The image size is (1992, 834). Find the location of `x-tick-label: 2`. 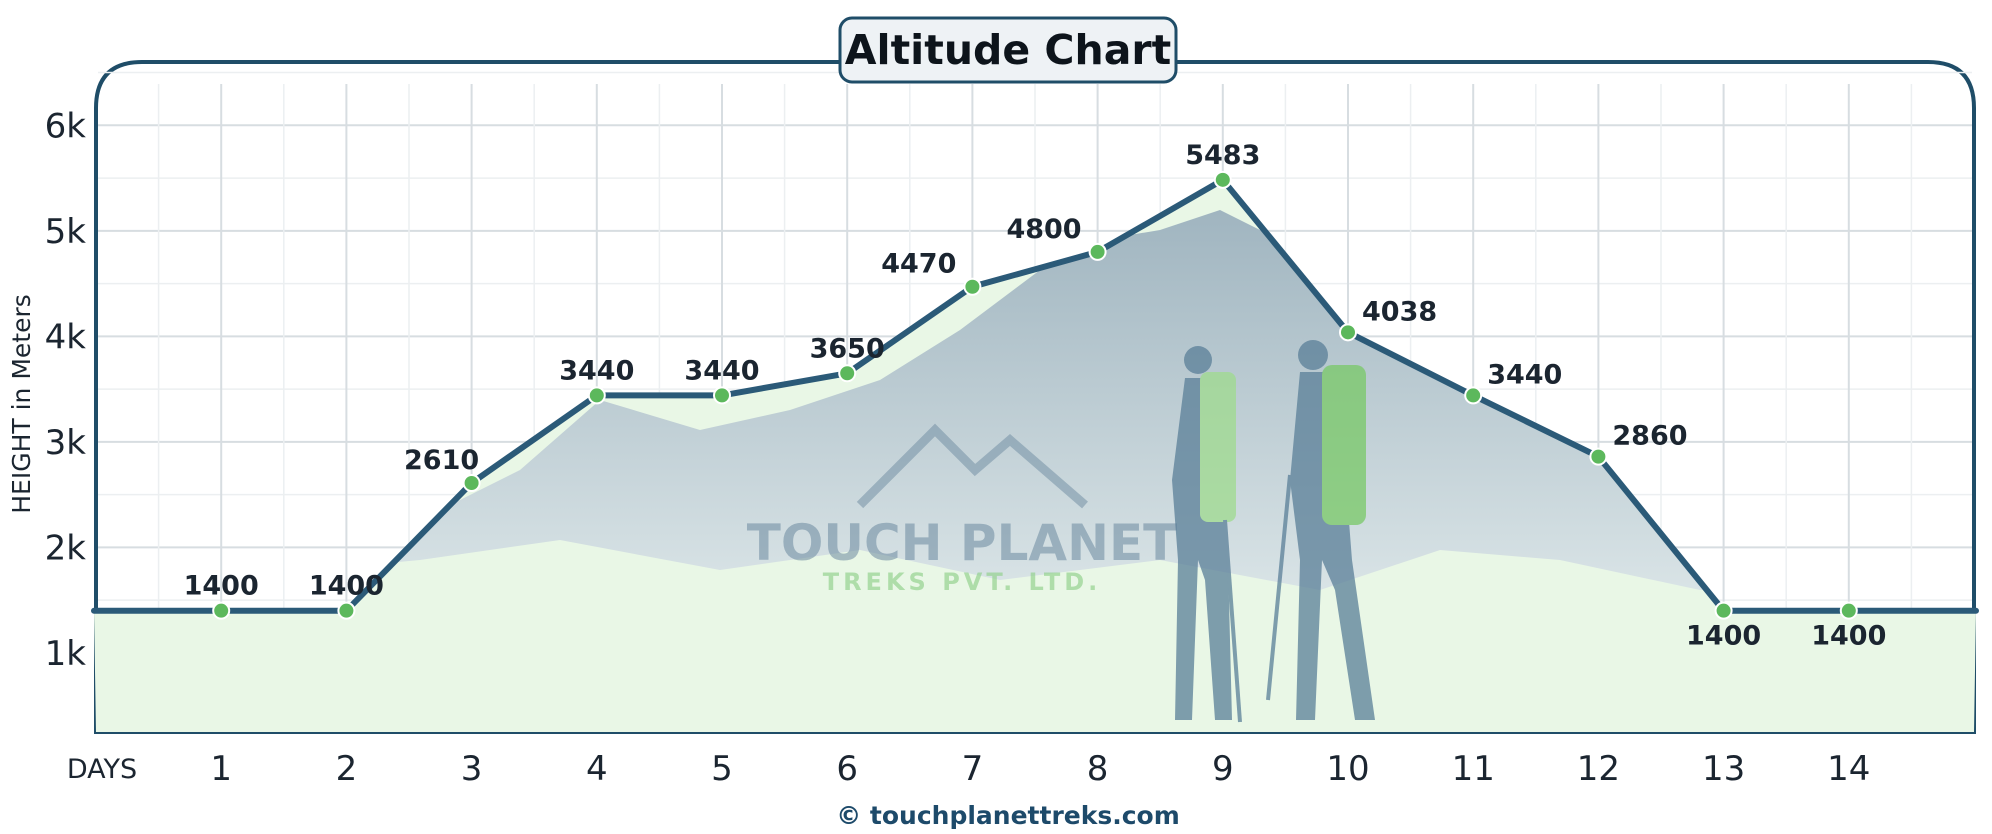

x-tick-label: 2 is located at coordinates (347, 769).